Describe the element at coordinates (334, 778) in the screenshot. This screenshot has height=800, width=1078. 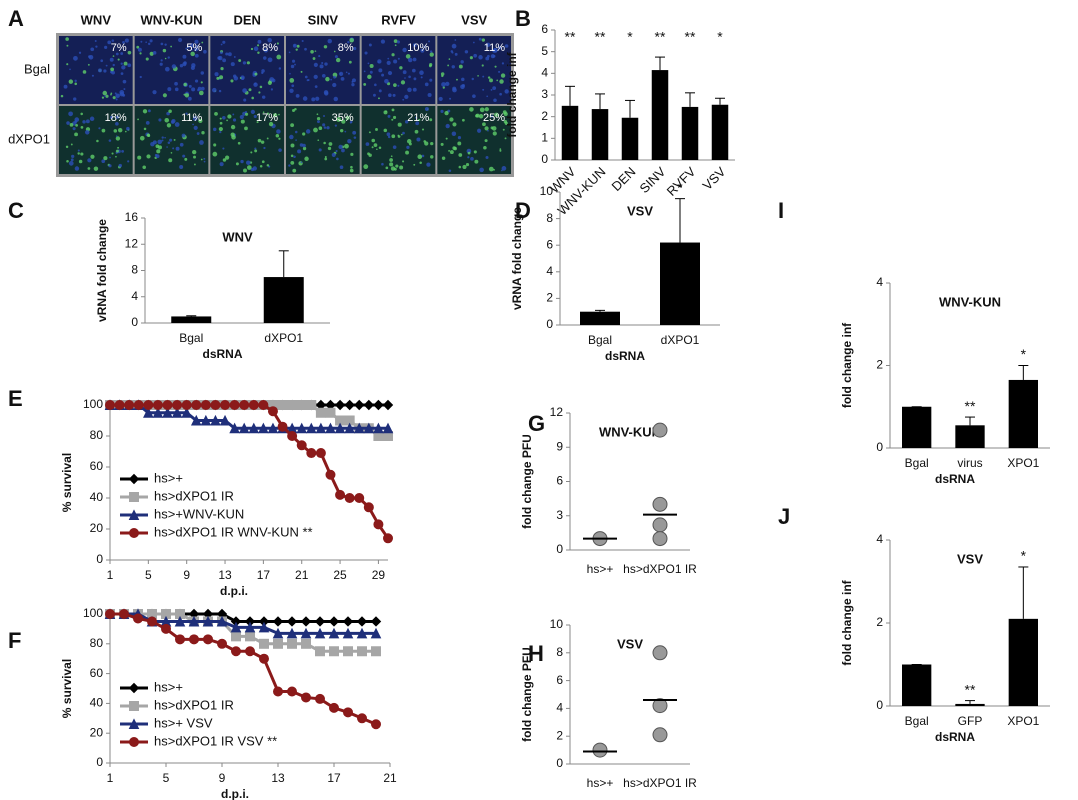
I see `x-tick-label: 17` at that location.